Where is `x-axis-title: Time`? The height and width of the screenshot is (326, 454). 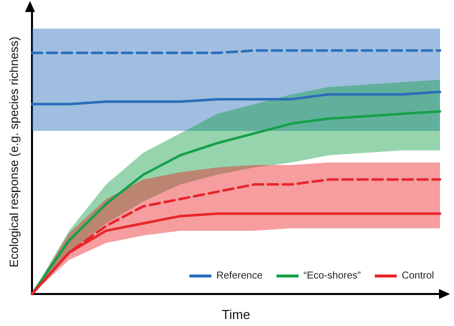
x-axis-title: Time is located at coordinates (236, 314).